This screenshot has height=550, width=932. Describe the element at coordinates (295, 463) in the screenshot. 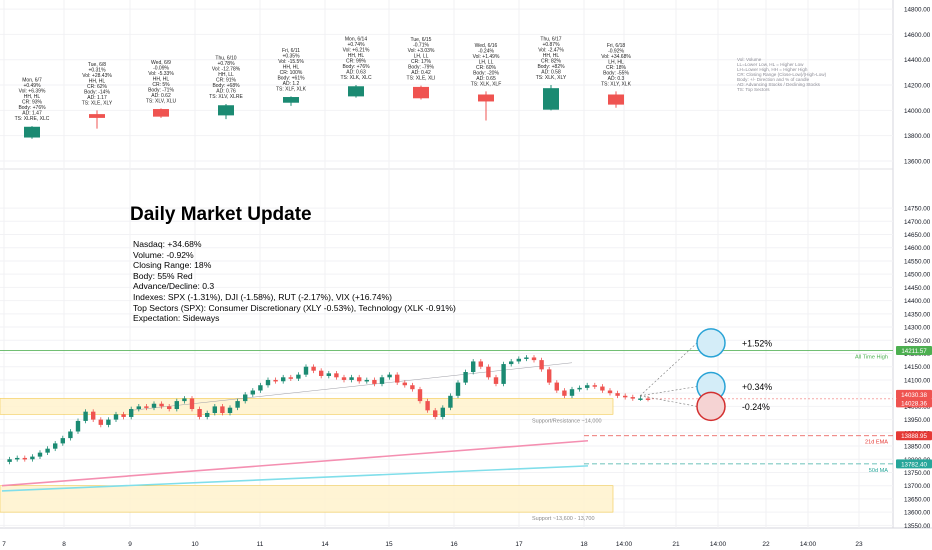

I see `ema21-line` at that location.